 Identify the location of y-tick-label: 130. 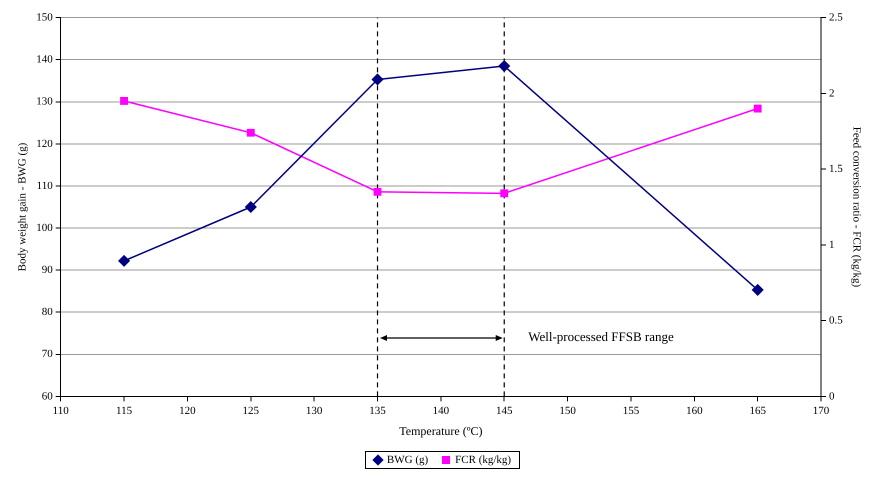
(45, 102).